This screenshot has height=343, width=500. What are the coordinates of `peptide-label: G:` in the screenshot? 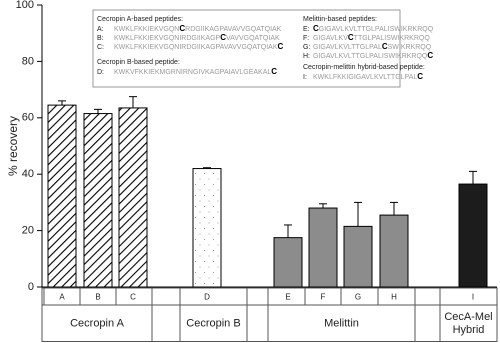 It's located at (306, 47).